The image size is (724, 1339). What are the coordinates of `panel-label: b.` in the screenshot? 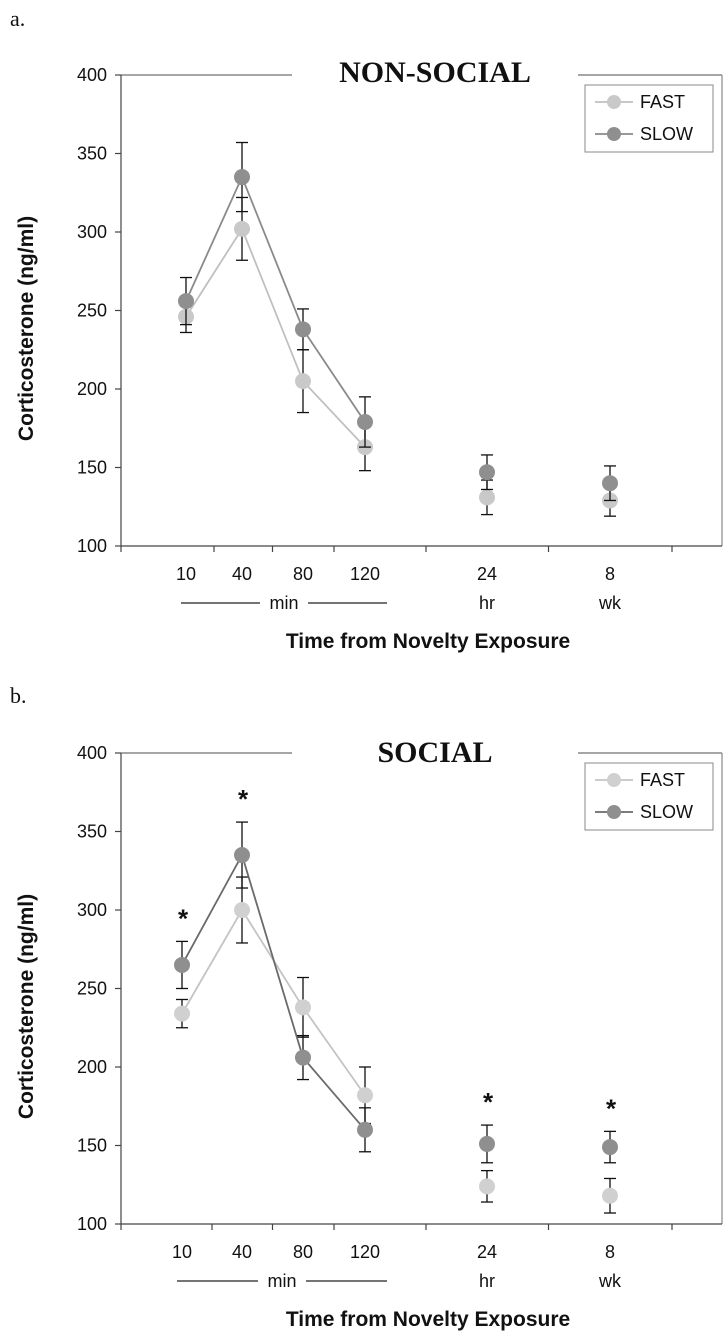 It's located at (18, 695).